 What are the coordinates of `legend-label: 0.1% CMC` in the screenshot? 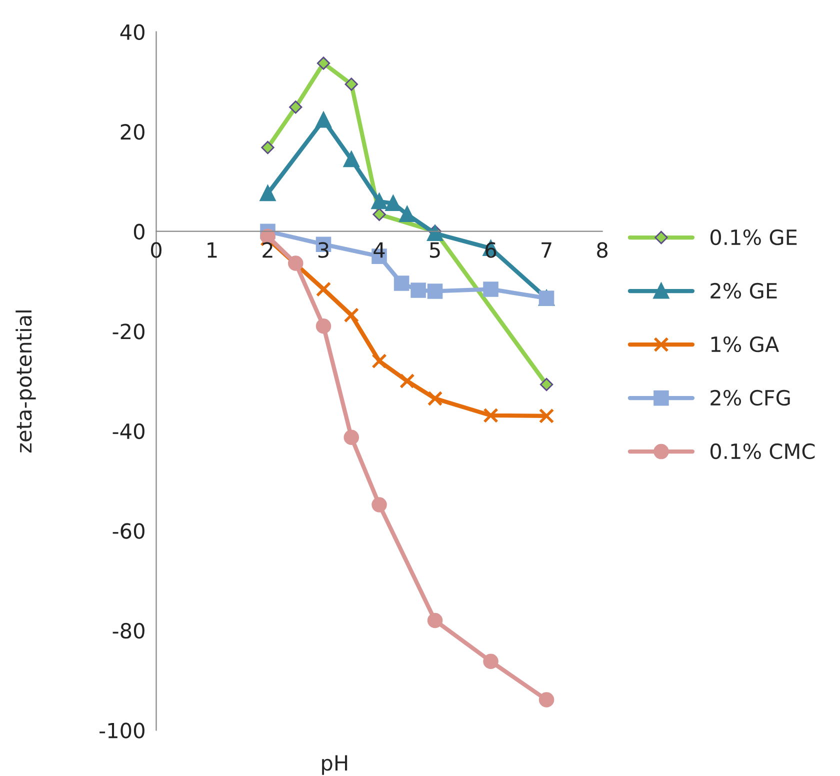 It's located at (762, 451).